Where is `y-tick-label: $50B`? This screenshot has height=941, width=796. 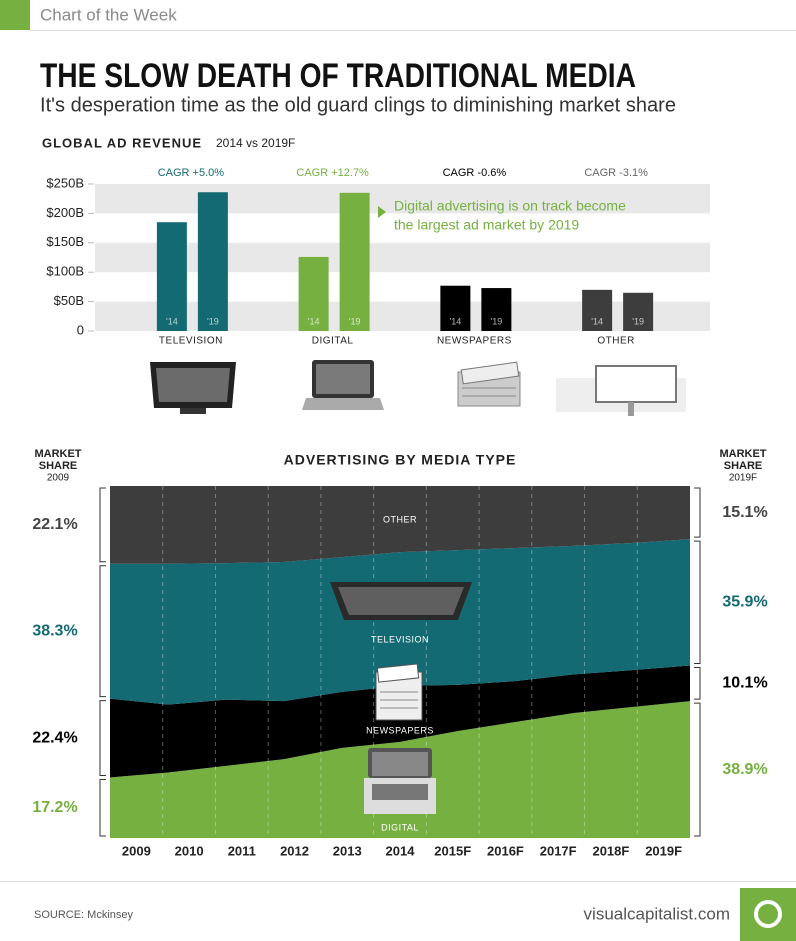
y-tick-label: $50B is located at coordinates (69, 300).